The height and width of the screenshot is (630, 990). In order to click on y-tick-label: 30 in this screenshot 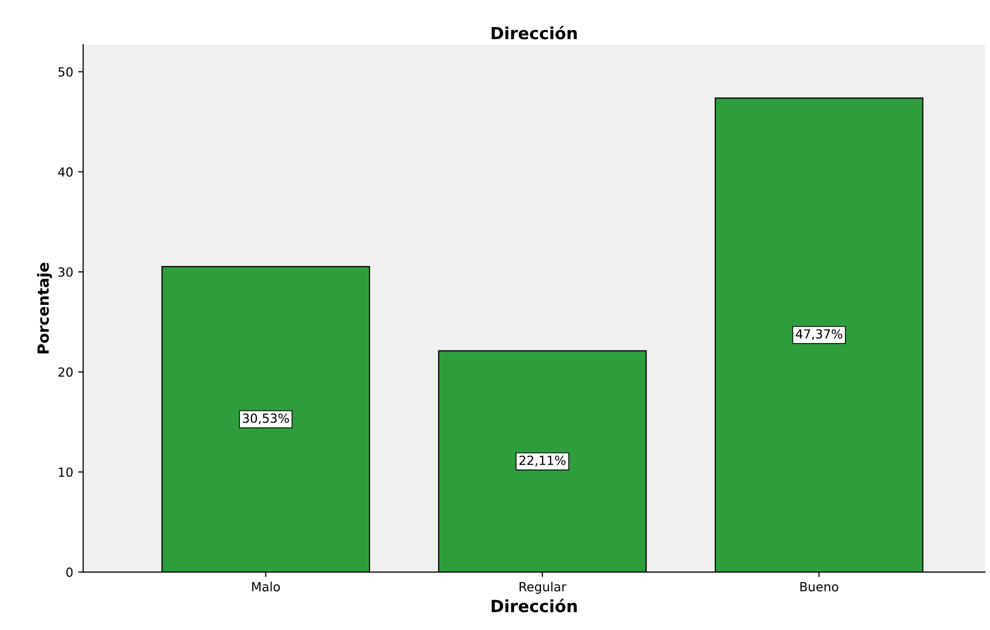, I will do `click(65, 272)`.